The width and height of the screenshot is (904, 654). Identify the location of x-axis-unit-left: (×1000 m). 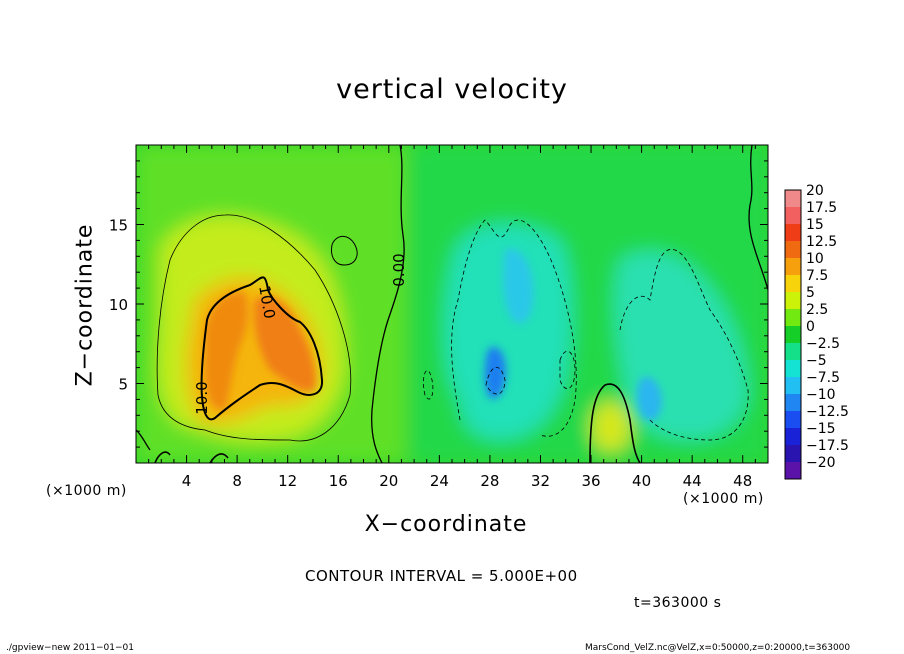
(86, 491).